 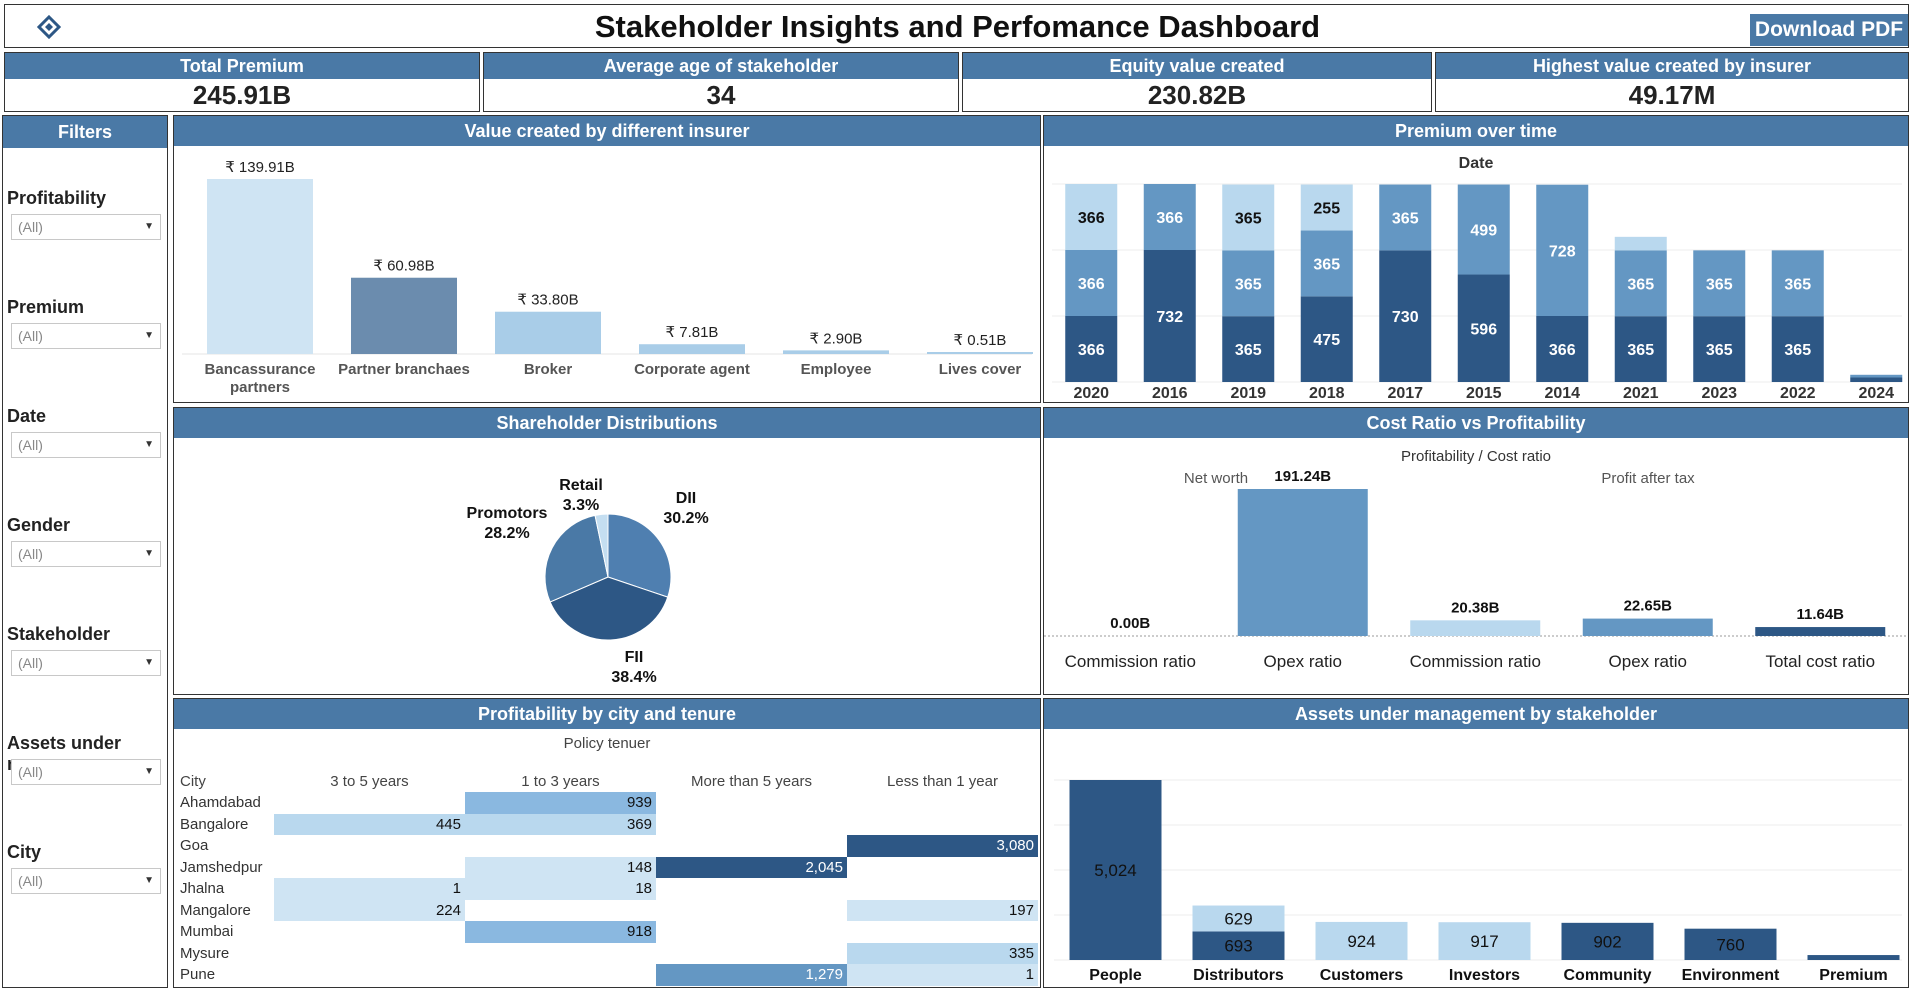 I want to click on category-label: Employee, so click(x=836, y=369).